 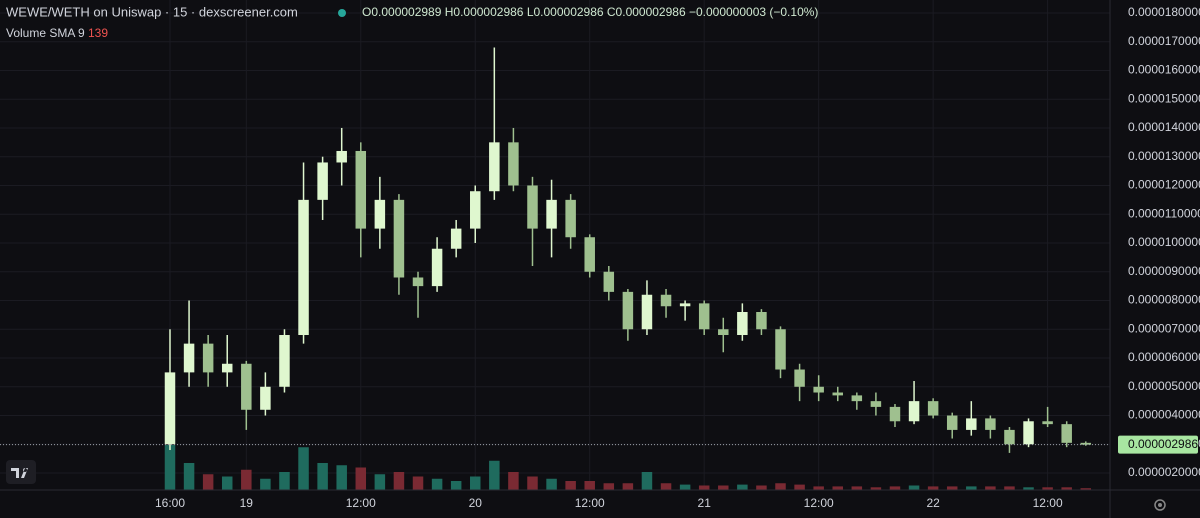 What do you see at coordinates (1164, 41) in the screenshot?
I see `y-tick-label: 0.0000170000` at bounding box center [1164, 41].